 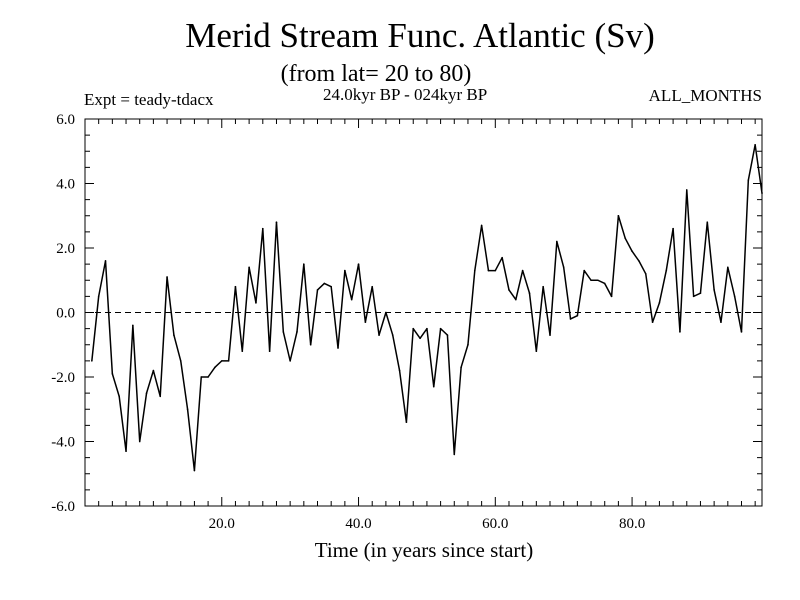 I want to click on y-tick-label: 4.0, so click(x=65, y=185).